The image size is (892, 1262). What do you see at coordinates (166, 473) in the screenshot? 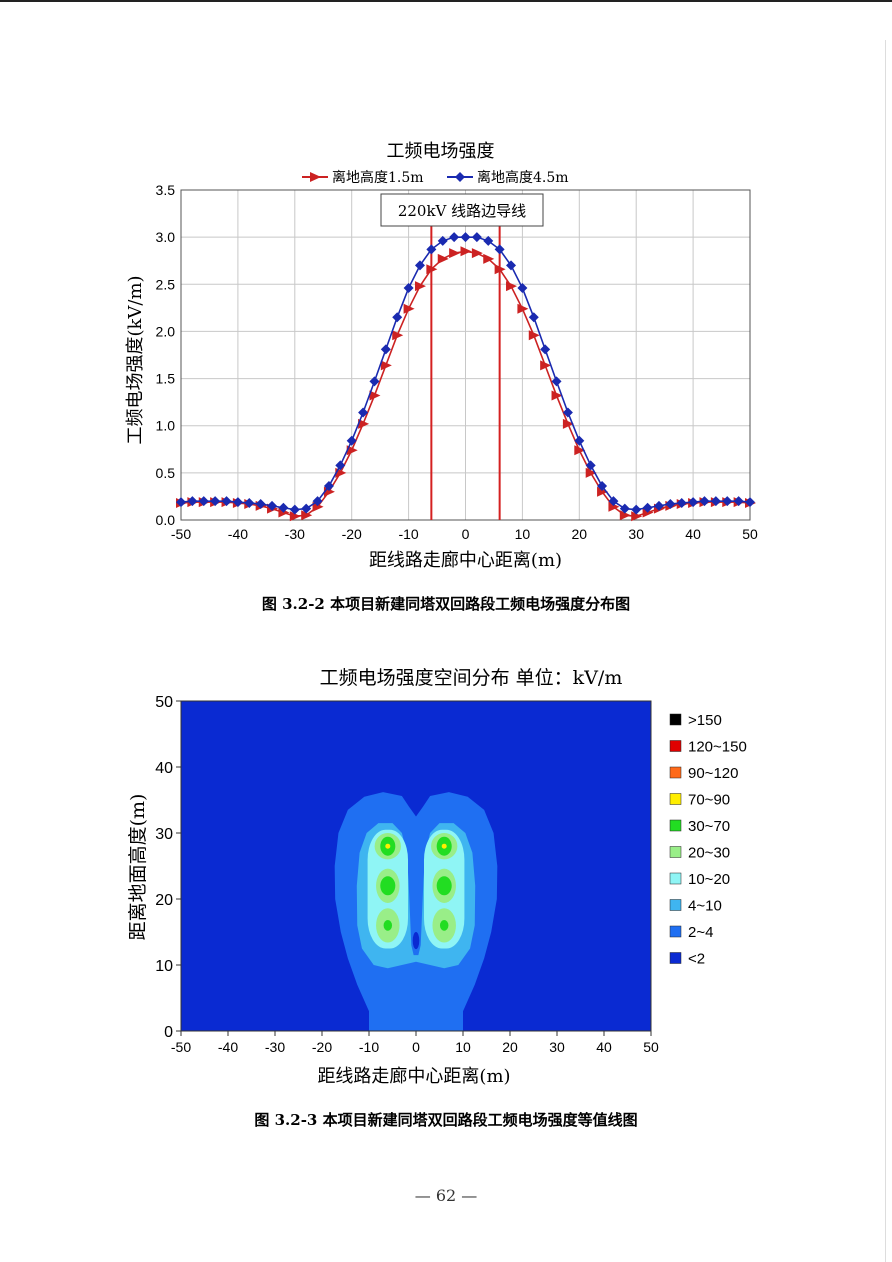
I see `y-tick-label: 0.5` at bounding box center [166, 473].